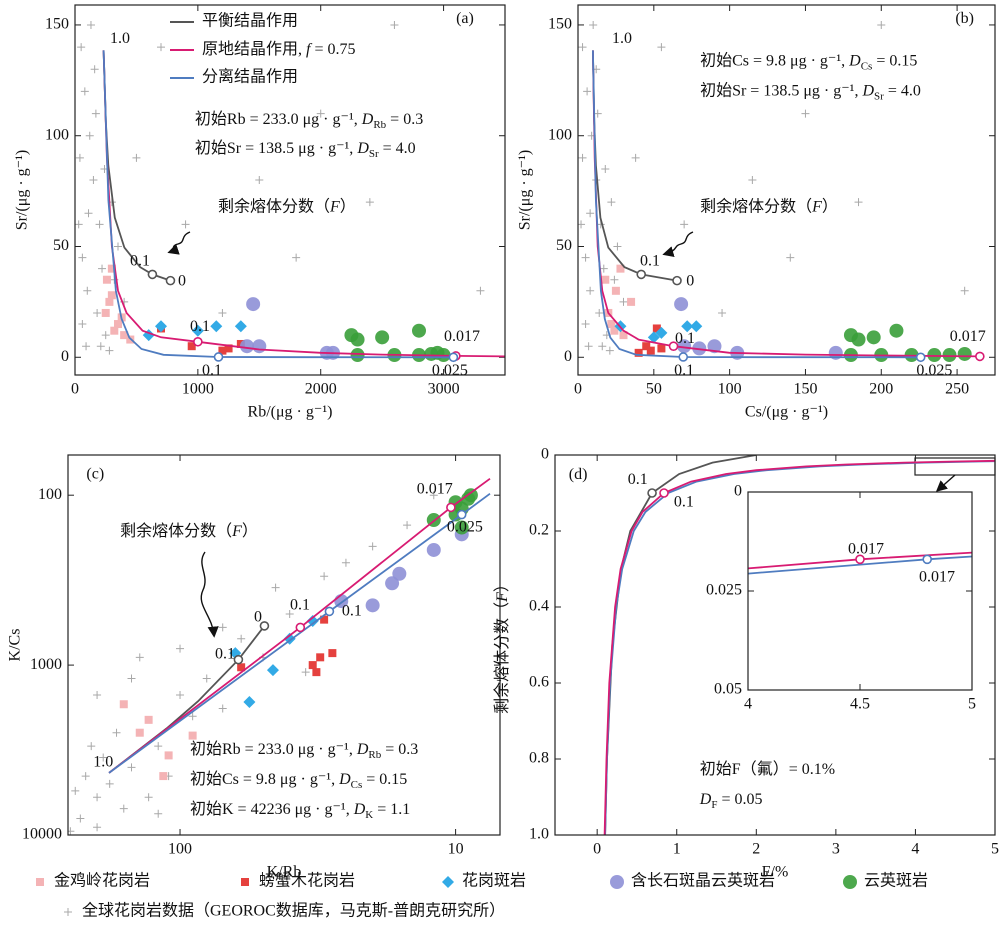  What do you see at coordinates (254, 49) in the screenshot?
I see `text-run: 原地结晶作用,` at bounding box center [254, 49].